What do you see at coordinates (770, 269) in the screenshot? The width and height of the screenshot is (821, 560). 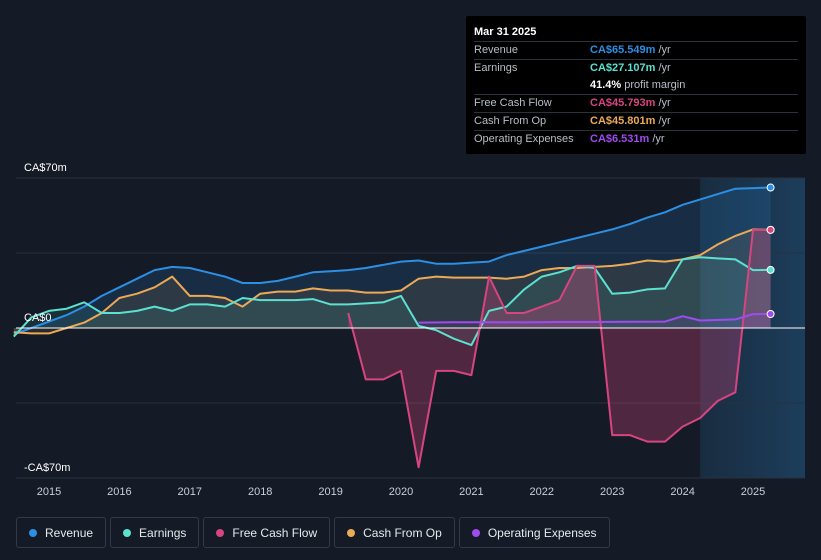 I see `earnings-end-dot` at bounding box center [770, 269].